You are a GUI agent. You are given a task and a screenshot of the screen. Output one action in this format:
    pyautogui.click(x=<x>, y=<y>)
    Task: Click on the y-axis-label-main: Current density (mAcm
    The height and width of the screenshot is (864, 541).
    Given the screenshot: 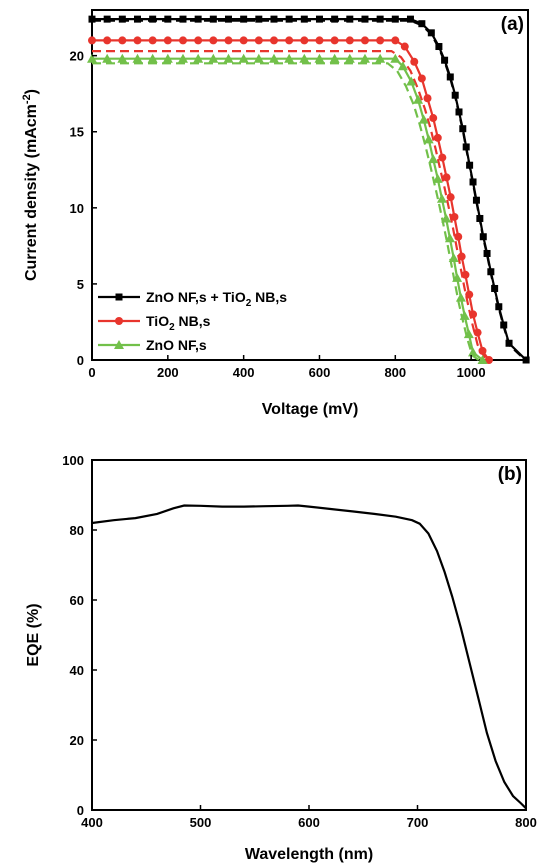 What is the action you would take?
    pyautogui.click(x=31, y=192)
    